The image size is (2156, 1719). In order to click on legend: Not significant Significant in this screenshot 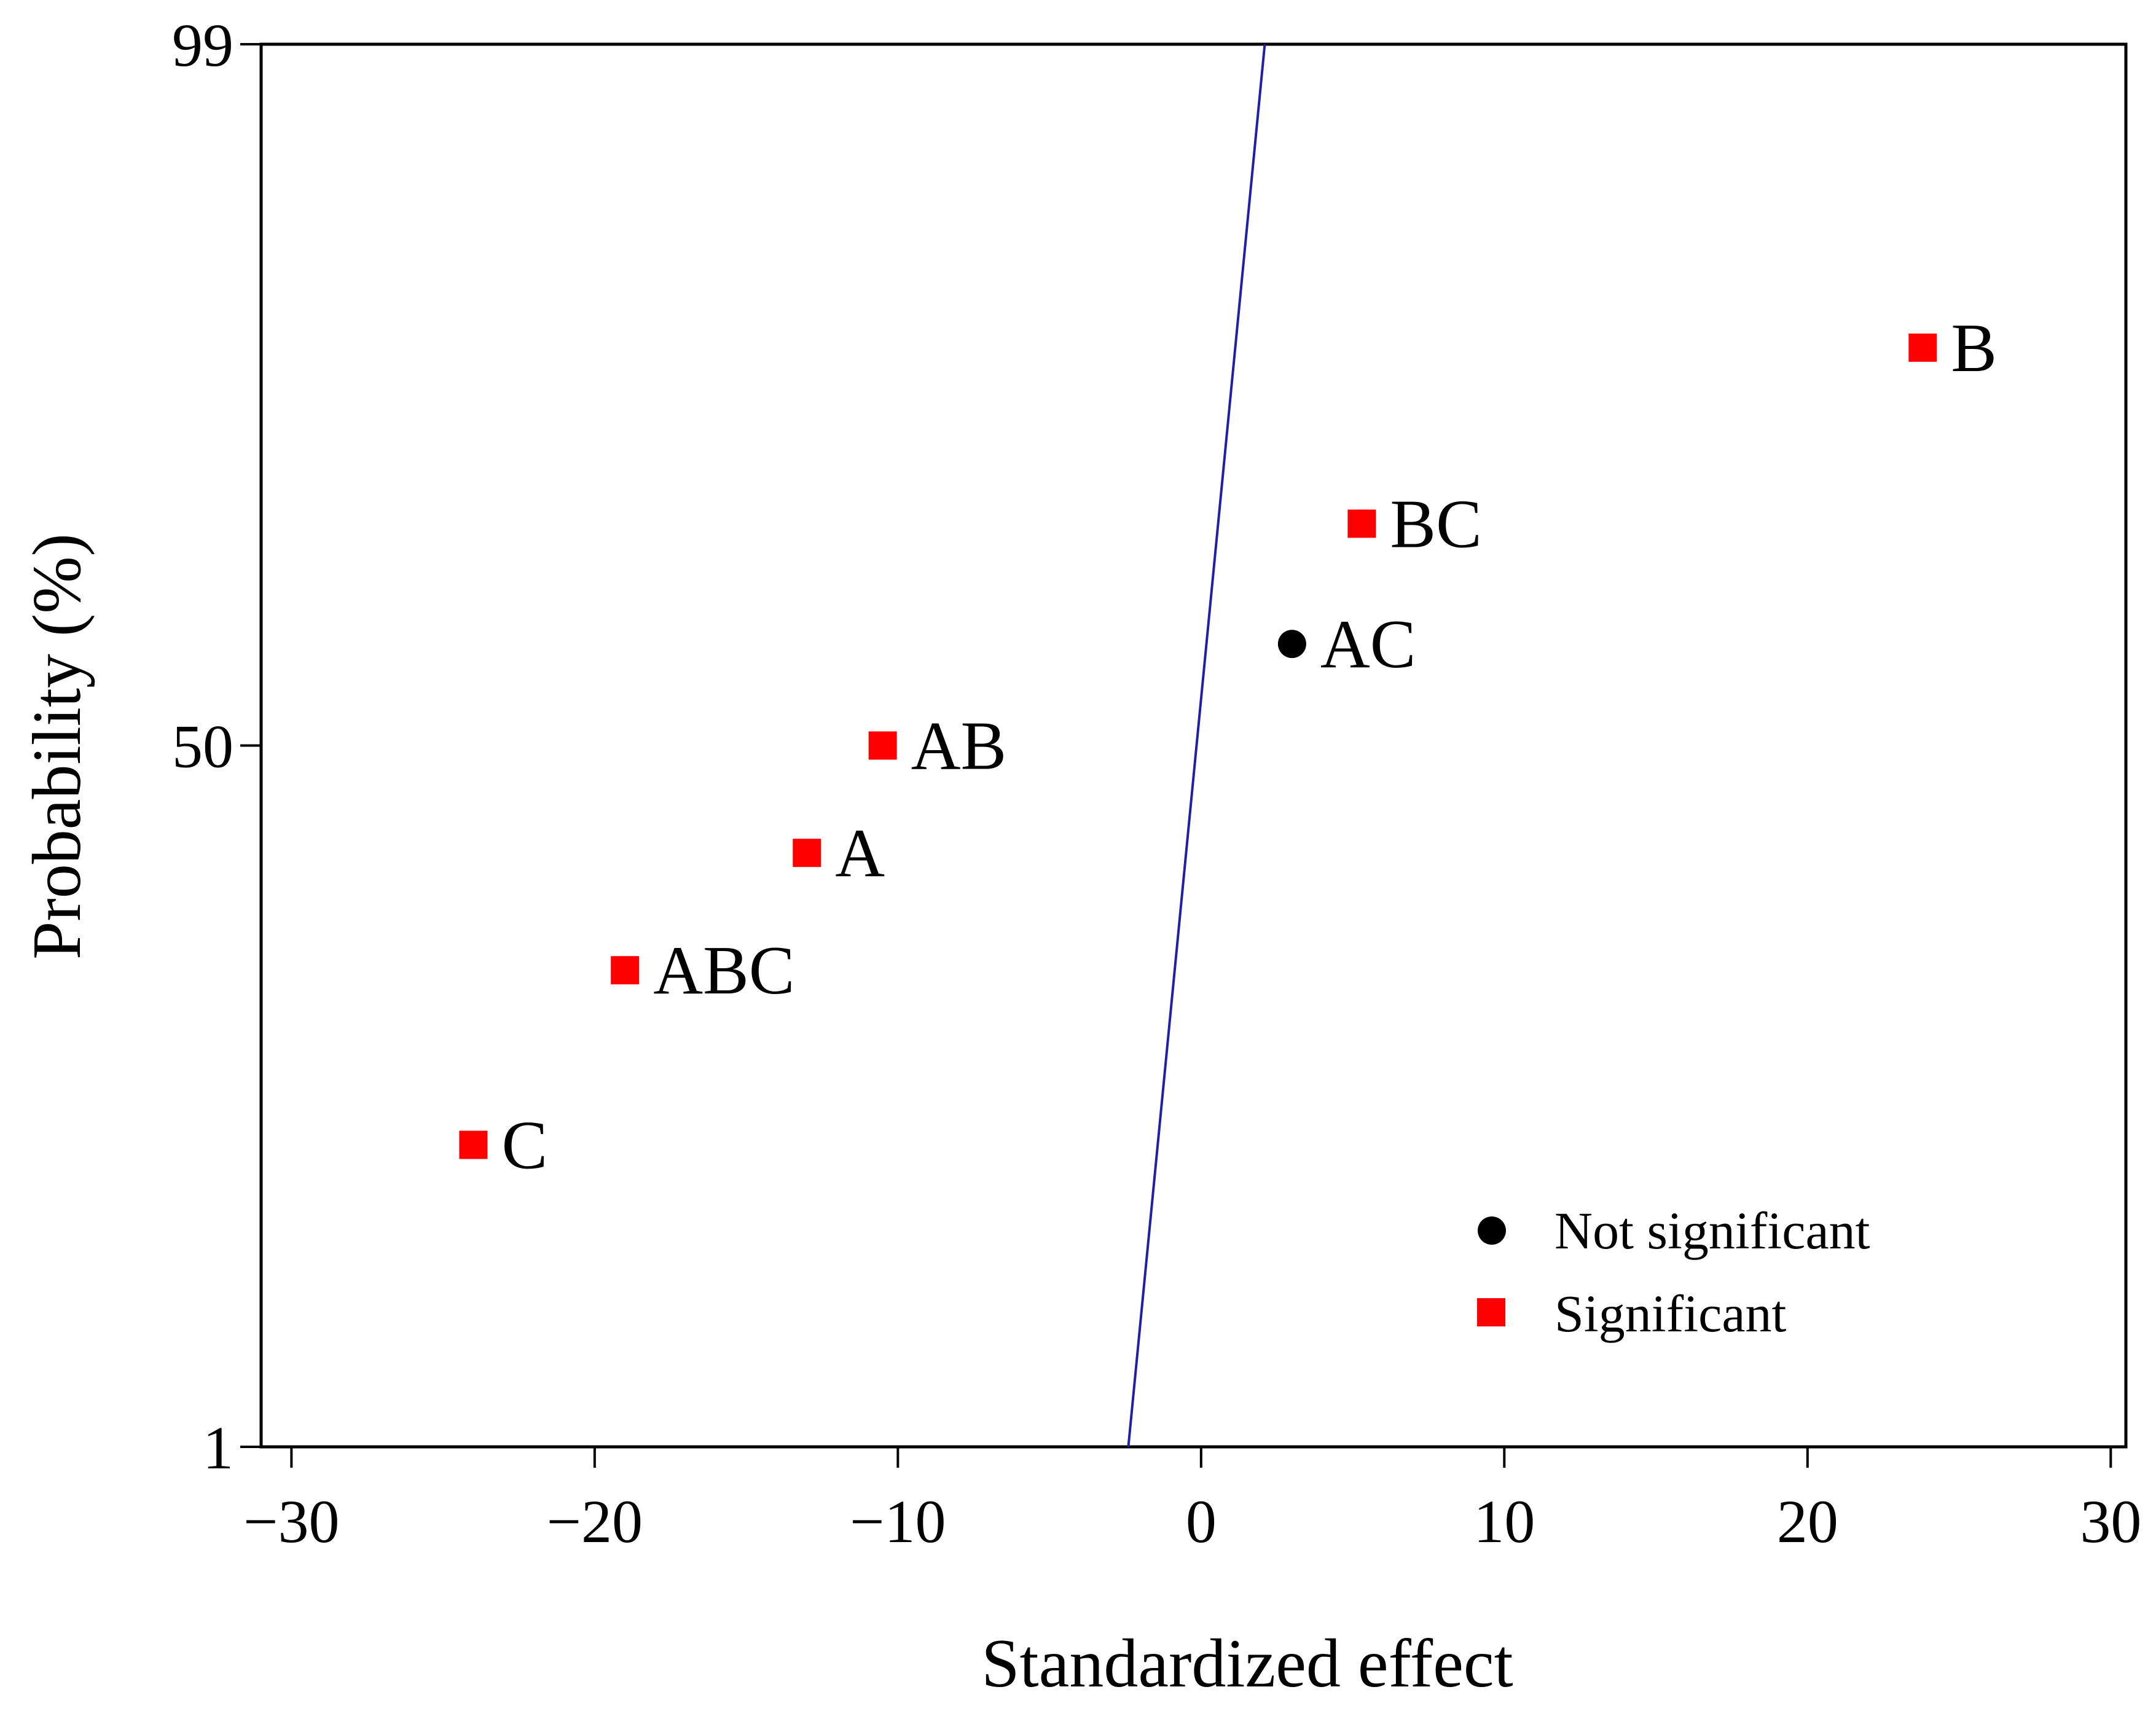, I will do `click(1673, 1272)`.